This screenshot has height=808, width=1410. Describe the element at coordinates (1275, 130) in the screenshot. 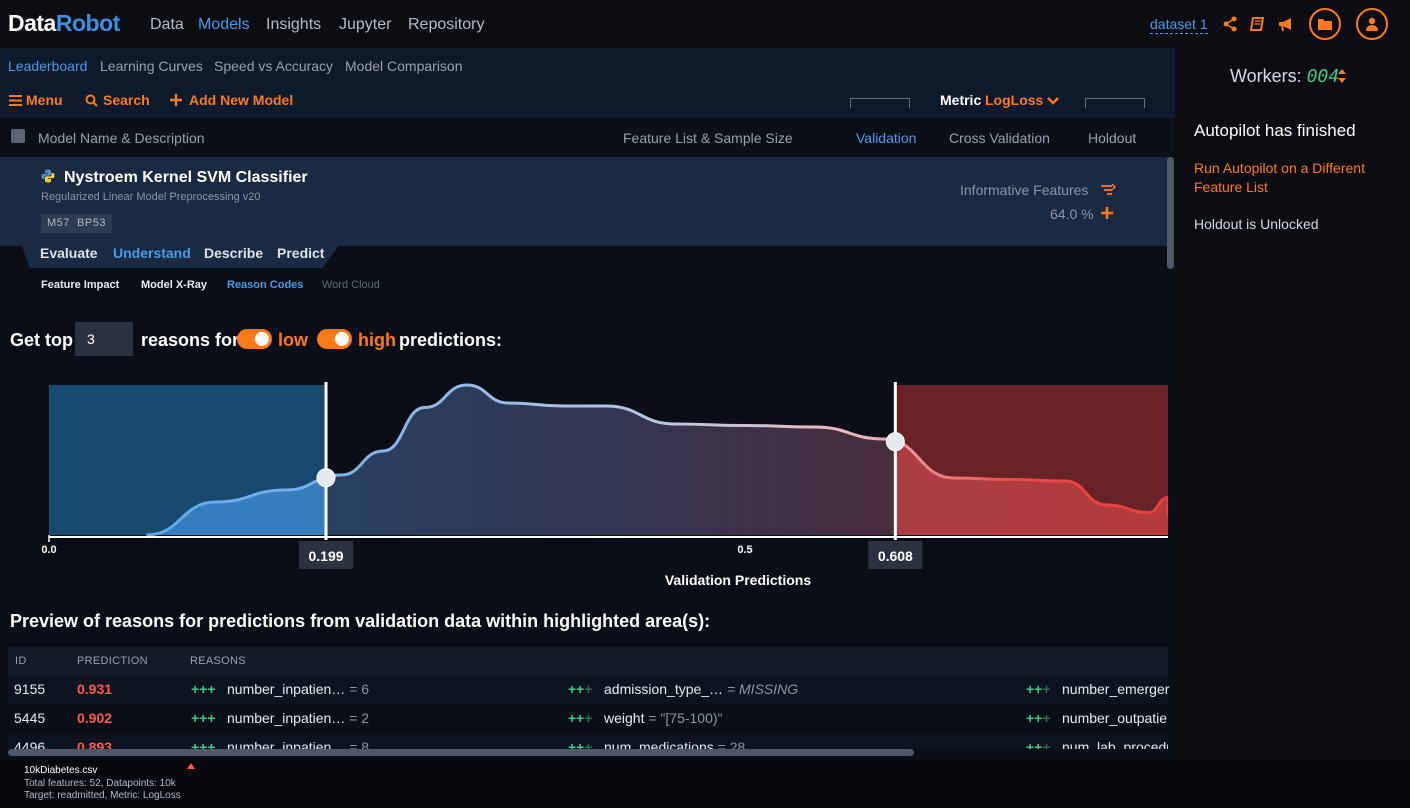

I see `autopilot-status: Autopilot has finished` at that location.